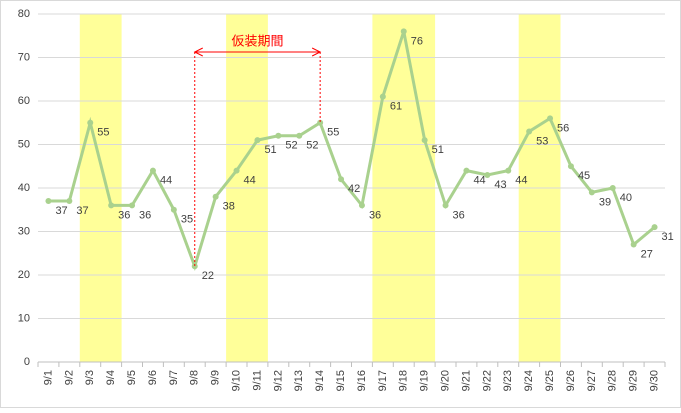 The height and width of the screenshot is (413, 681). Describe the element at coordinates (445, 380) in the screenshot. I see `x-tick-label: 9/20` at that location.